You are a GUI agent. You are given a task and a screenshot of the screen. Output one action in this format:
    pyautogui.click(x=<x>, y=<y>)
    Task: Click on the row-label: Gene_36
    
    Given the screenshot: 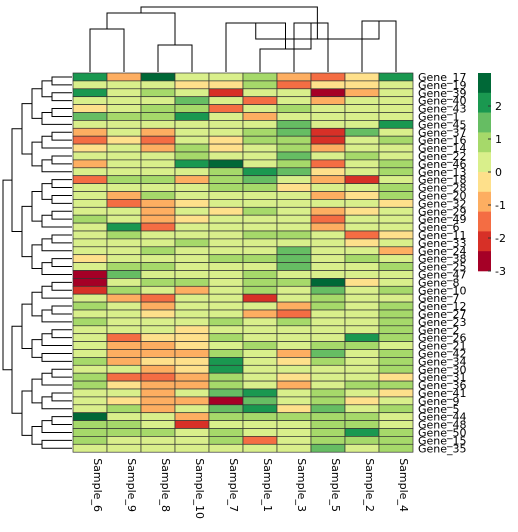 What is the action you would take?
    pyautogui.click(x=442, y=385)
    